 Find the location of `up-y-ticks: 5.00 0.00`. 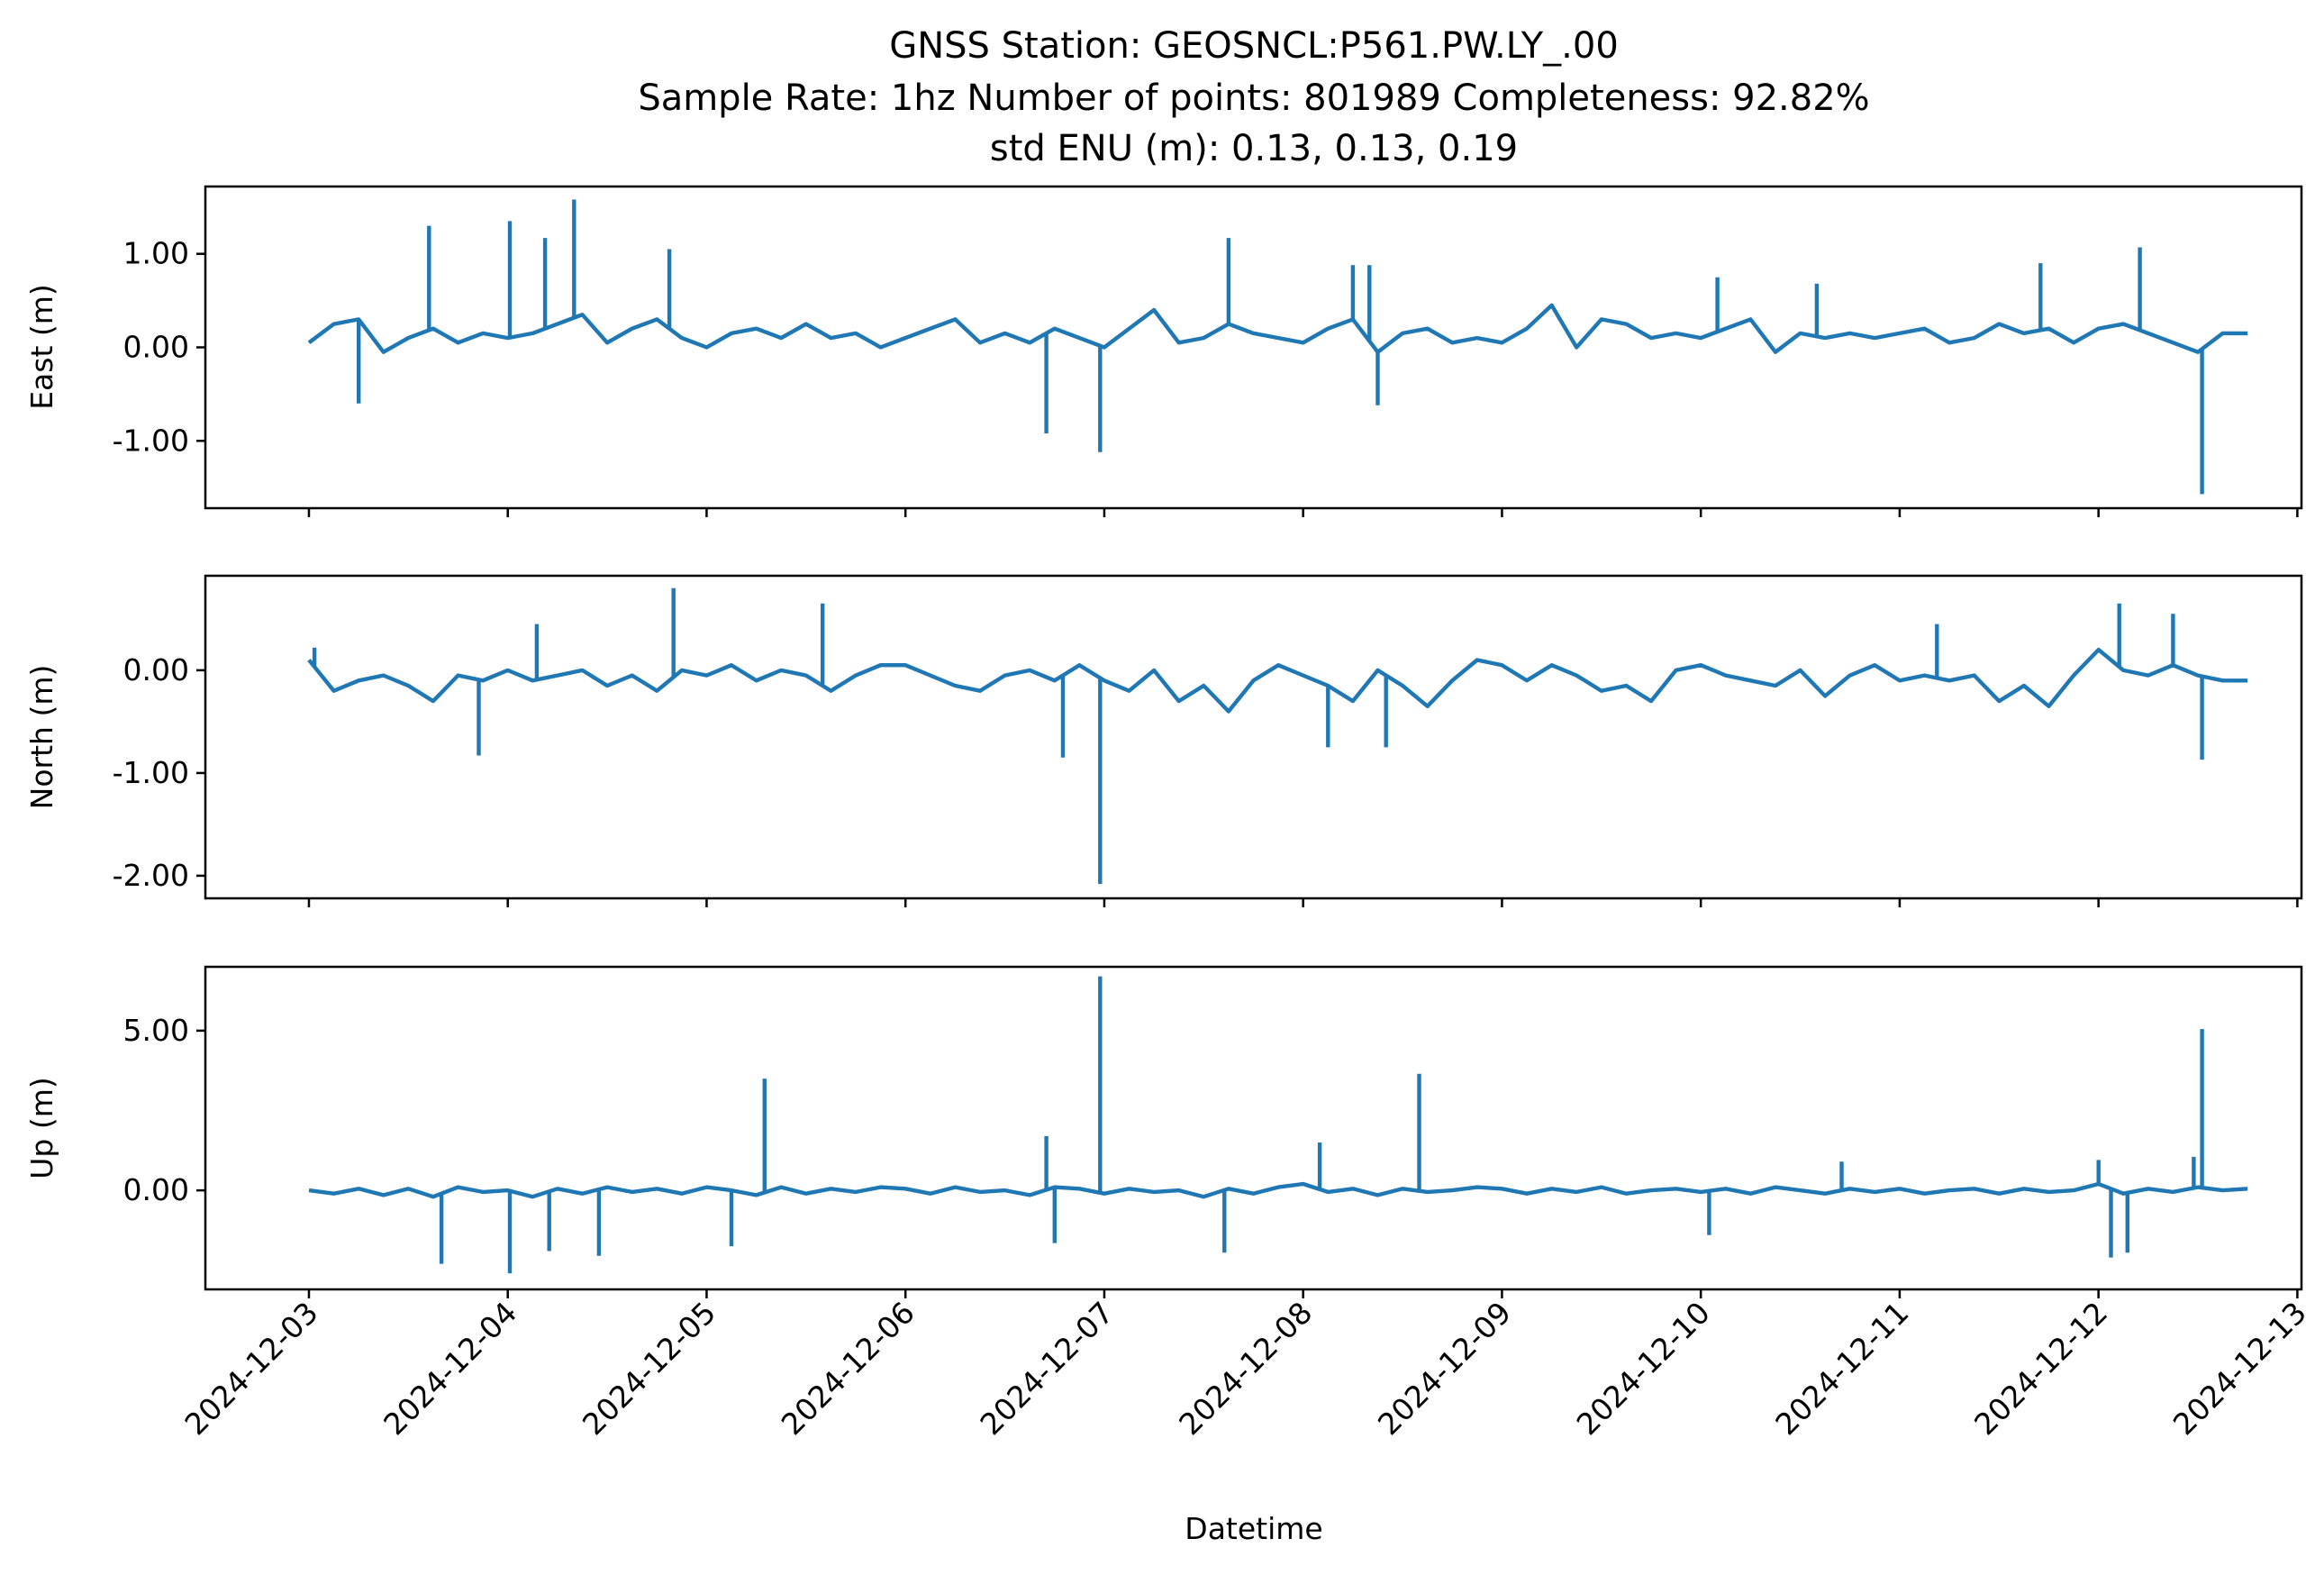

up-y-ticks: 5.00 0.00 is located at coordinates (164, 1110).